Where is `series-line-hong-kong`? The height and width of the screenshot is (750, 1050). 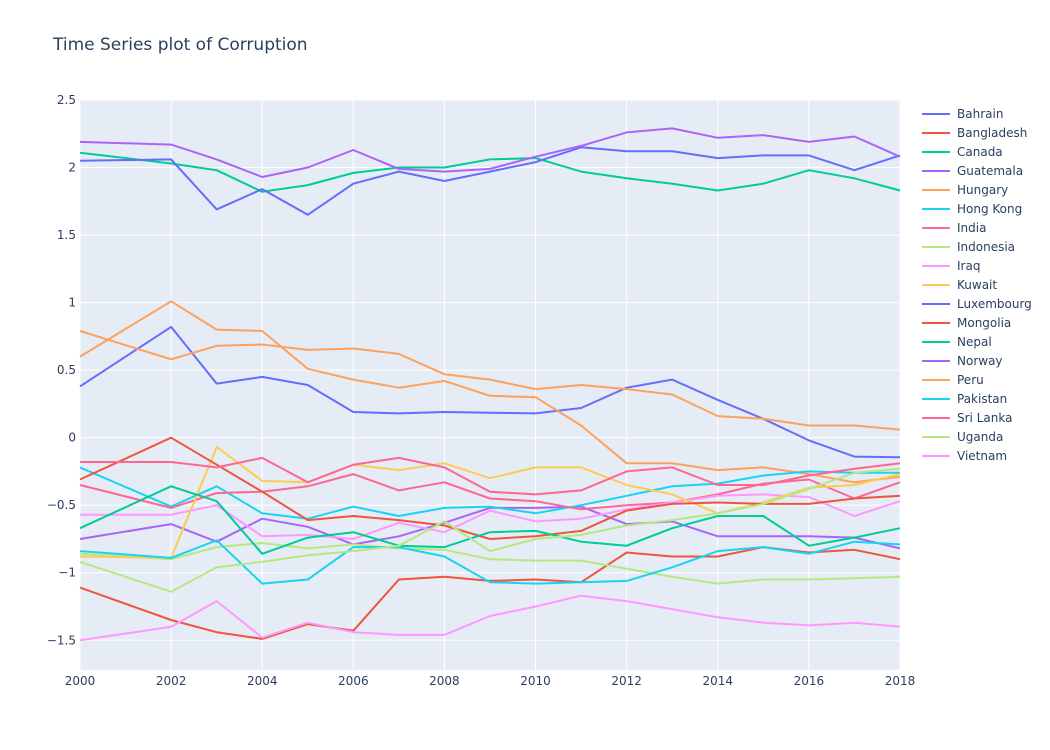
series-line-hong-kong is located at coordinates (489, 493).